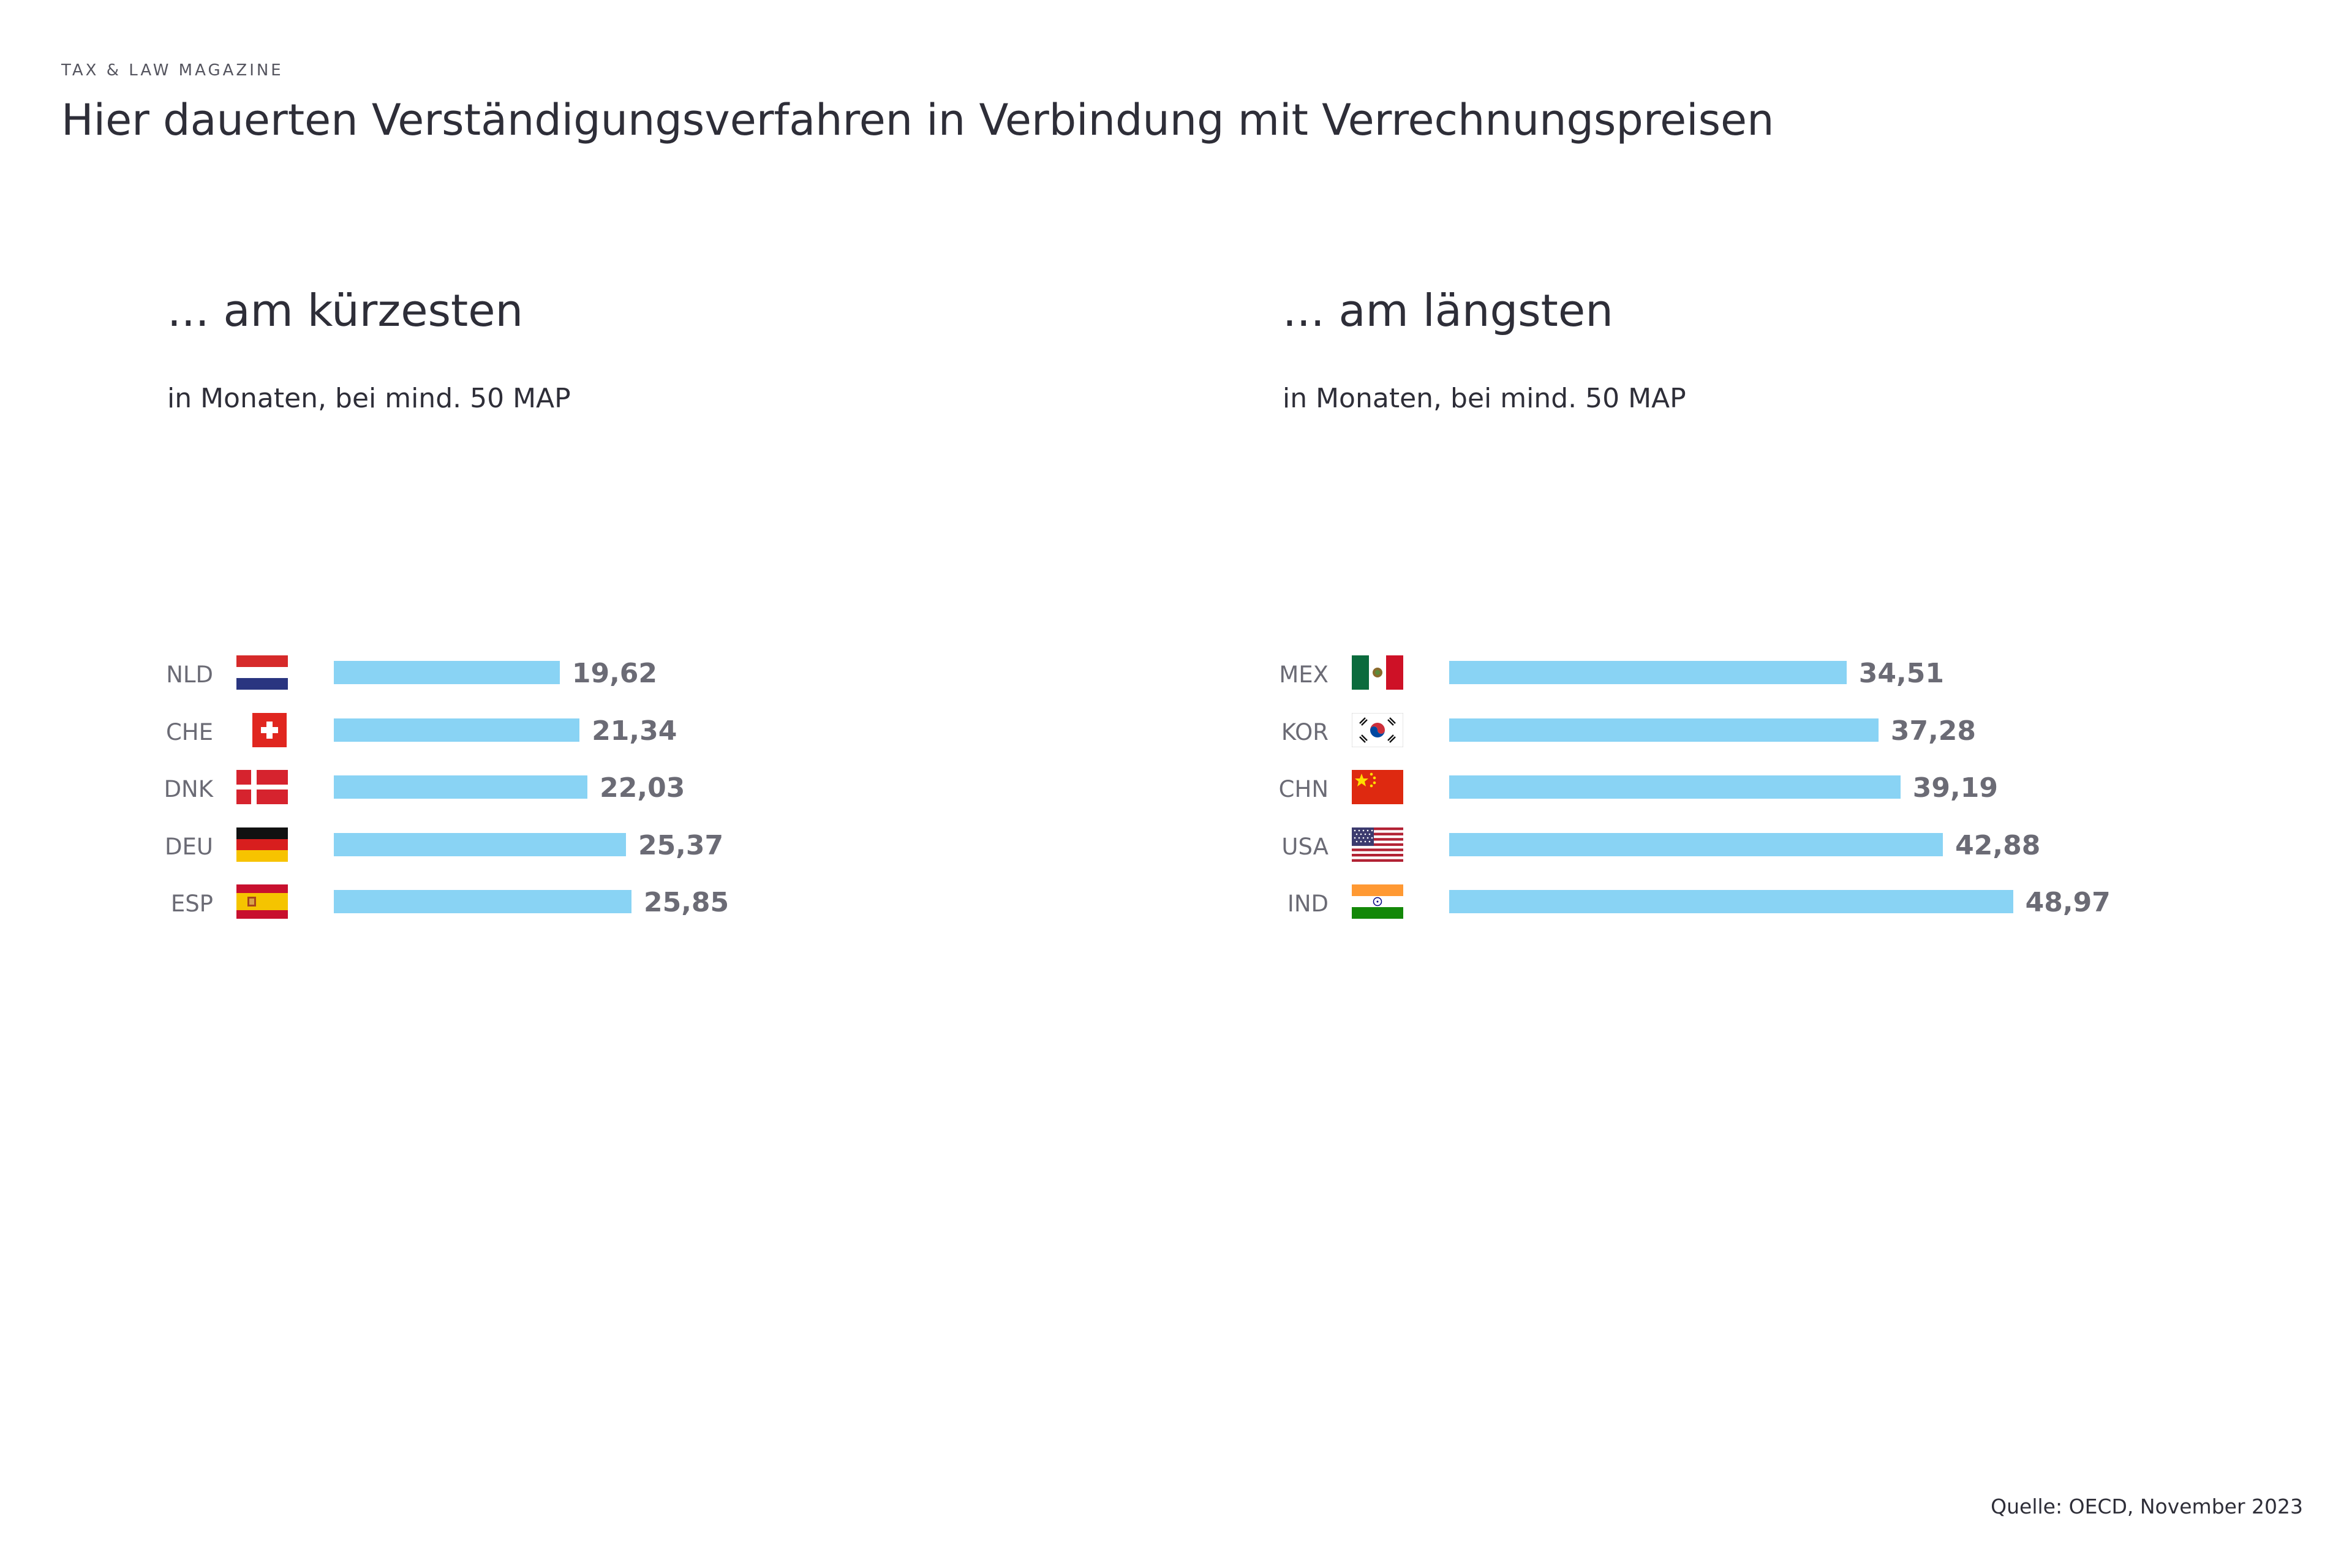 The image size is (2352, 1568). I want to click on panel-subtitle-longest: in Monaten, bei mind. 50 MAP, so click(1485, 398).